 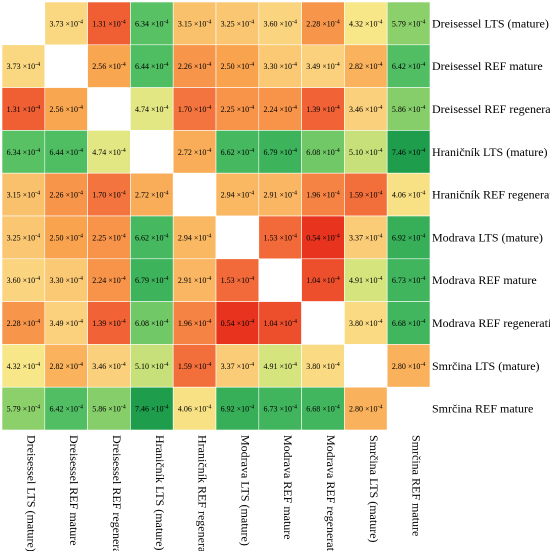 I want to click on heatmap-cell-label: 4.91 ×10⁻⁴, so click(x=280, y=366).